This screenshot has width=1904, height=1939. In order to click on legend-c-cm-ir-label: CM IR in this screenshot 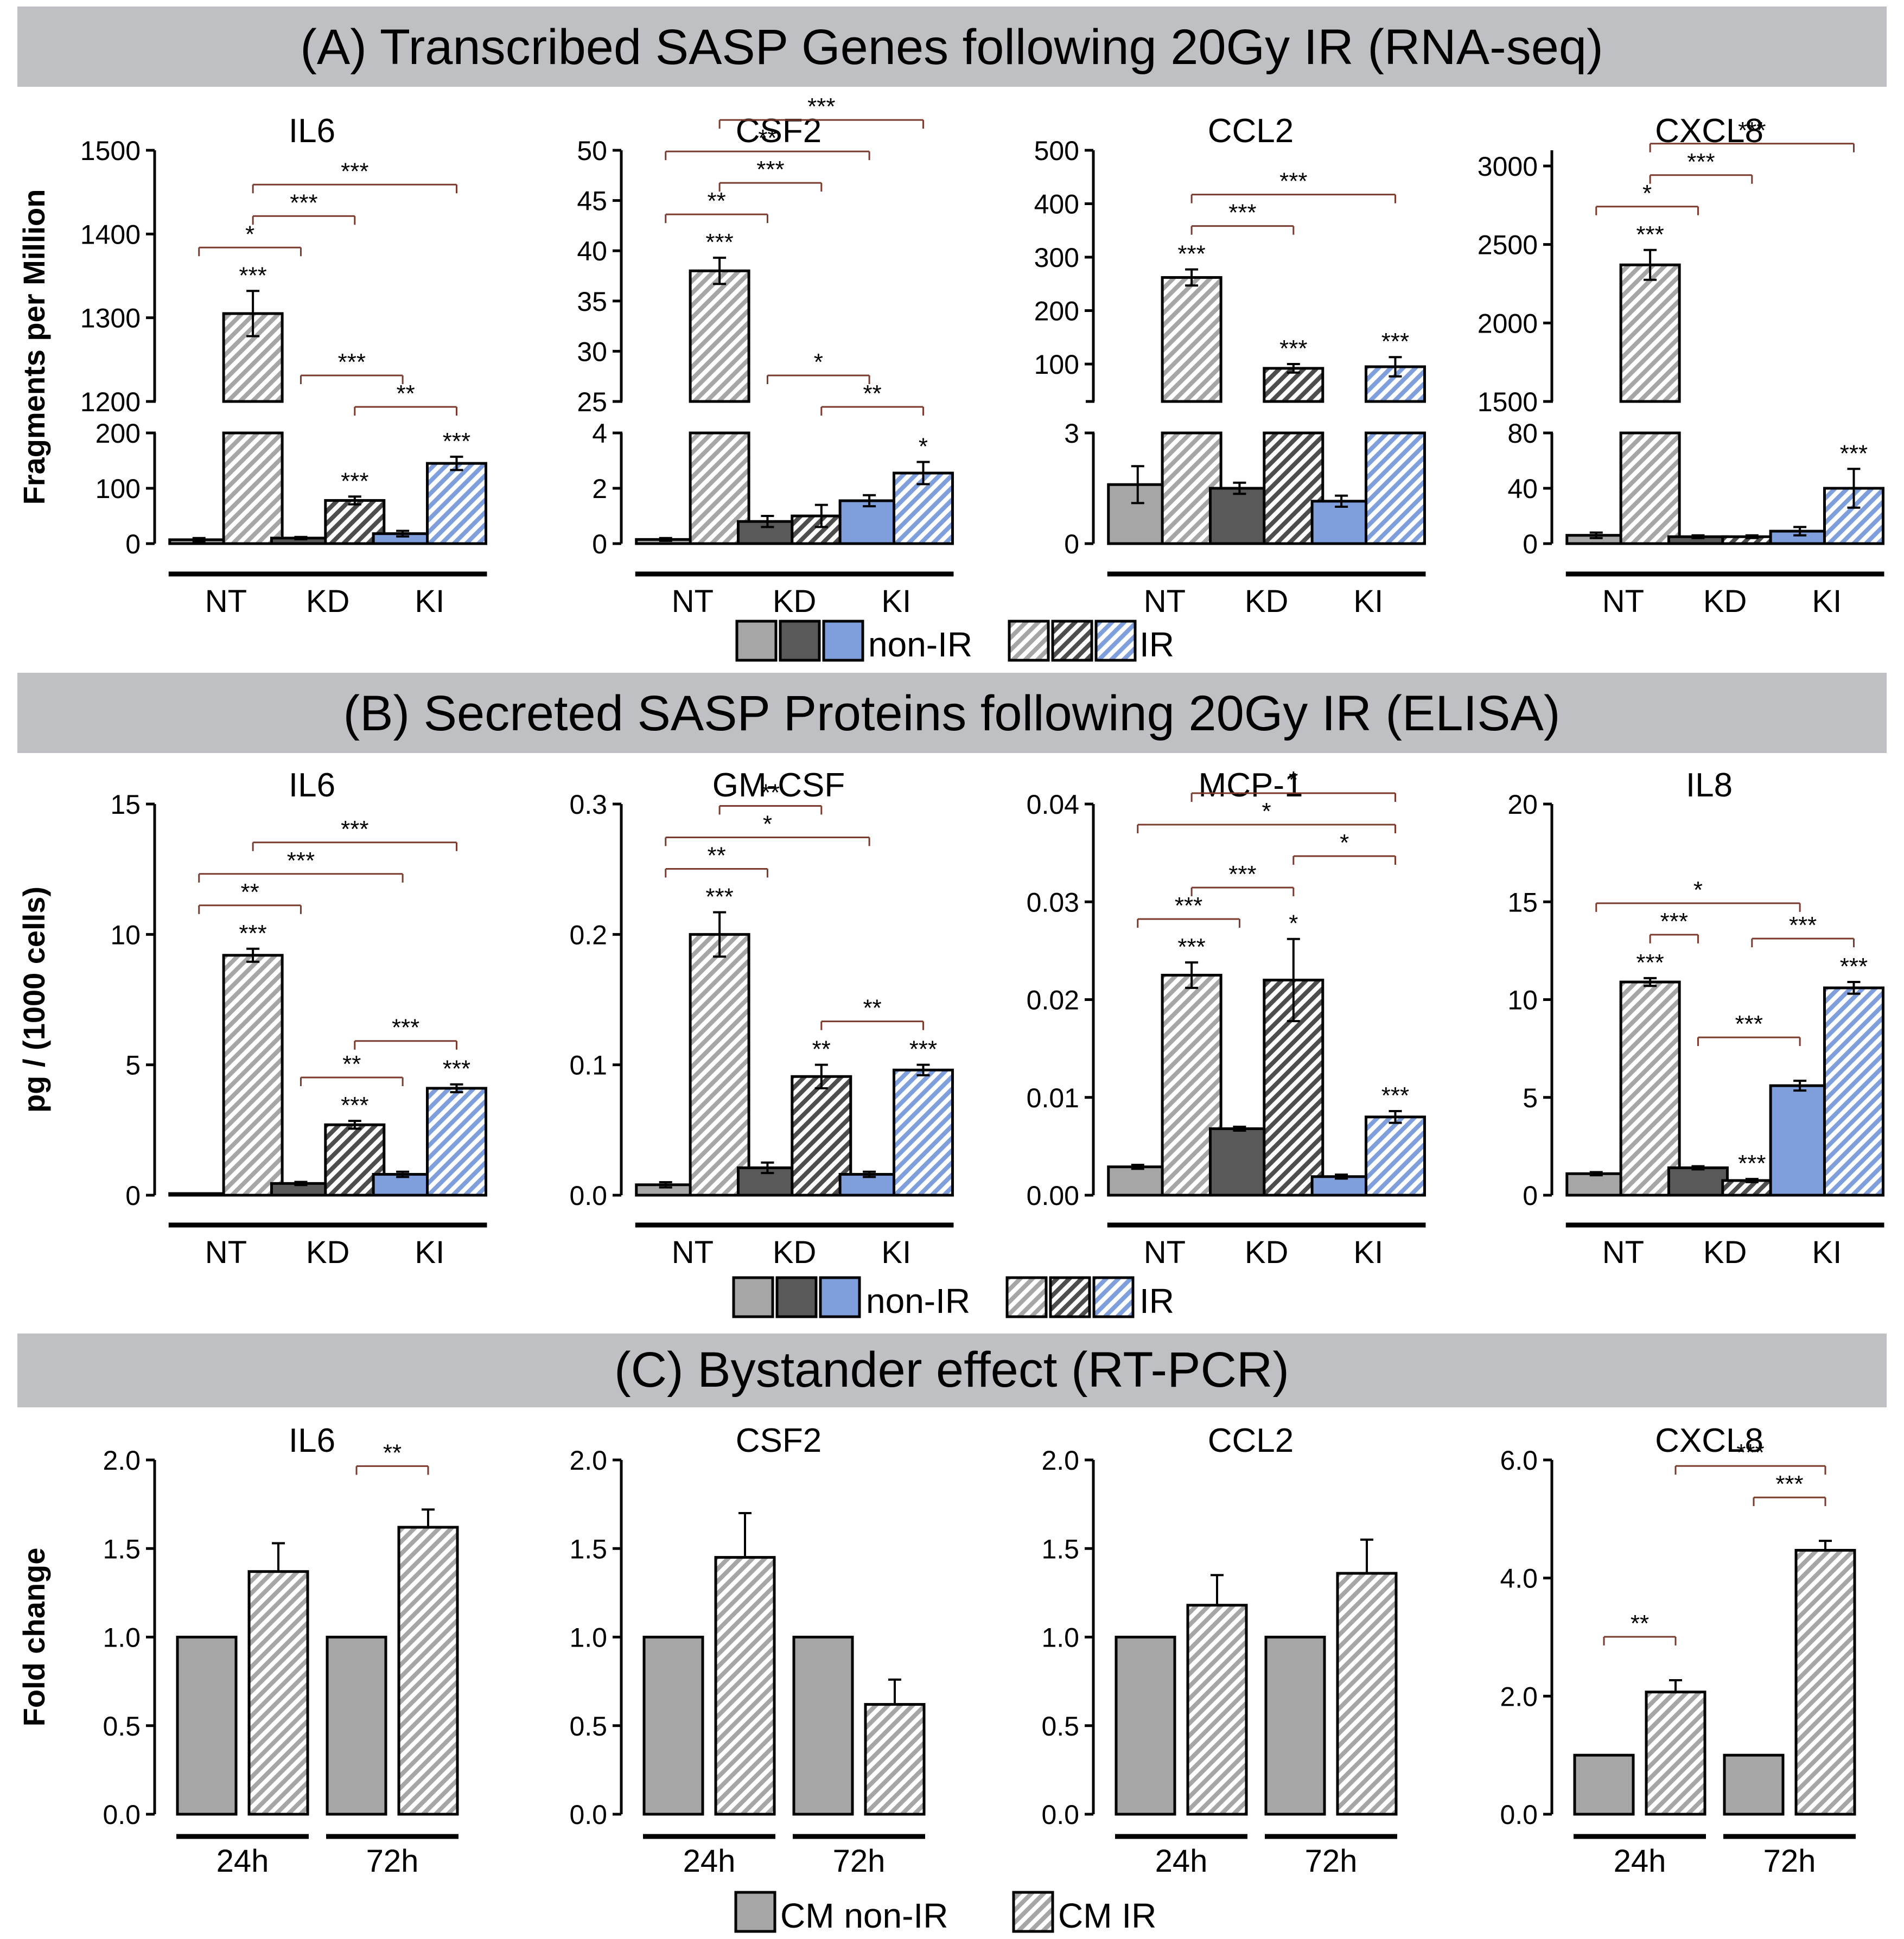, I will do `click(1107, 1915)`.